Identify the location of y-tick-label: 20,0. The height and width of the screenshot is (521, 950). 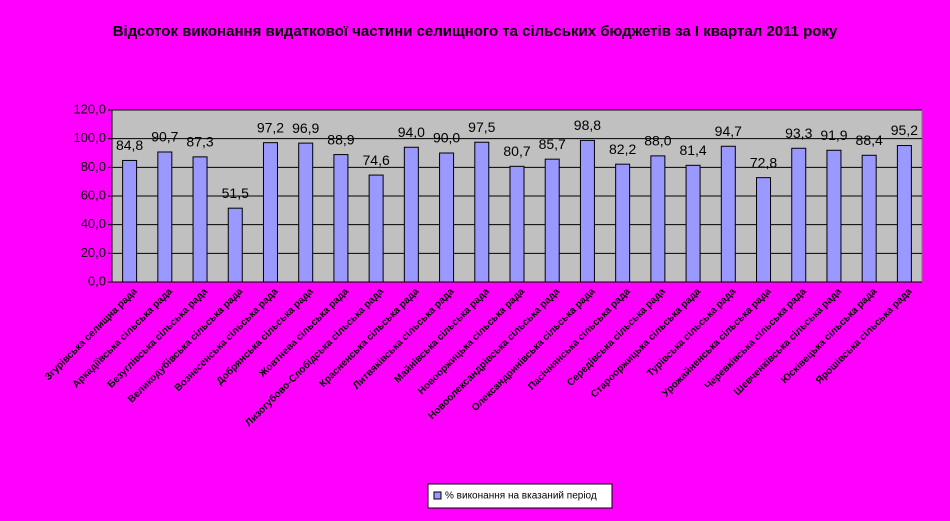
(93, 252).